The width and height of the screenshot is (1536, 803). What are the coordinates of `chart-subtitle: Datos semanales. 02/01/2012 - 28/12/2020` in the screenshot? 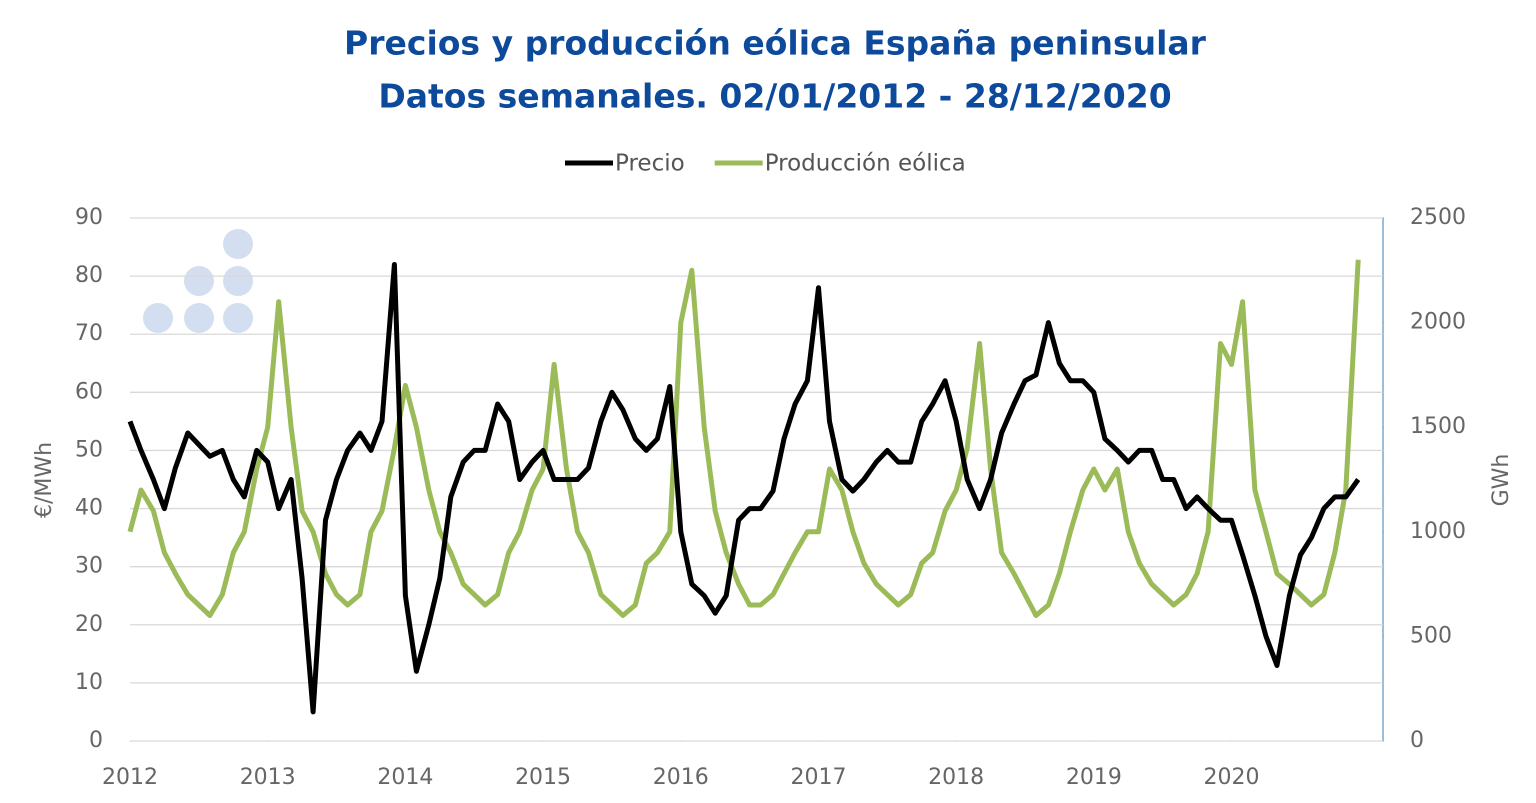 It's located at (774, 96).